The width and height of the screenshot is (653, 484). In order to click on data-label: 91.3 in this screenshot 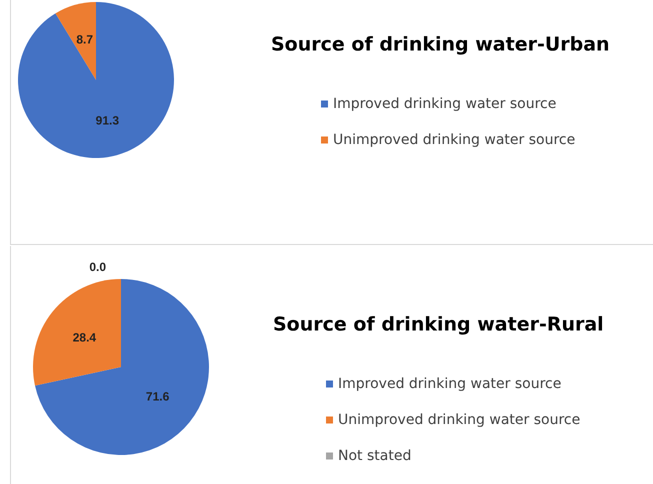, I will do `click(108, 120)`.